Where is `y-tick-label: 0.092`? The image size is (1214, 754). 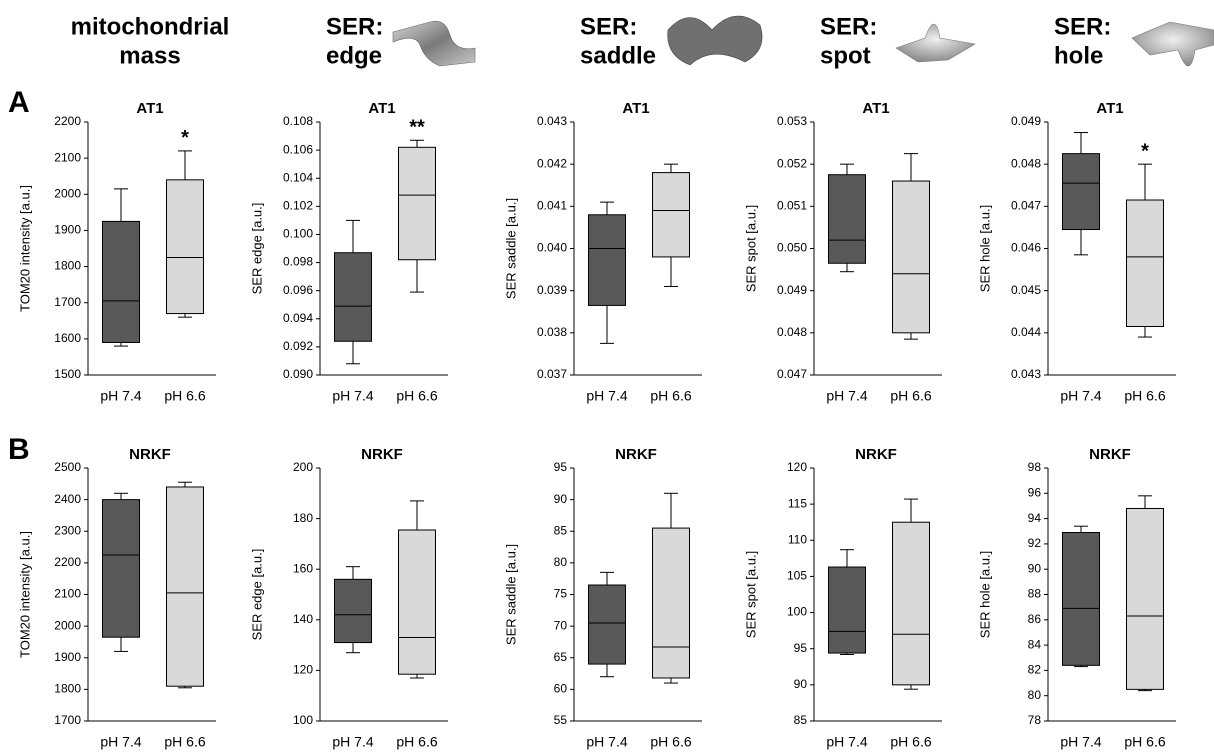
y-tick-label: 0.092 is located at coordinates (298, 346).